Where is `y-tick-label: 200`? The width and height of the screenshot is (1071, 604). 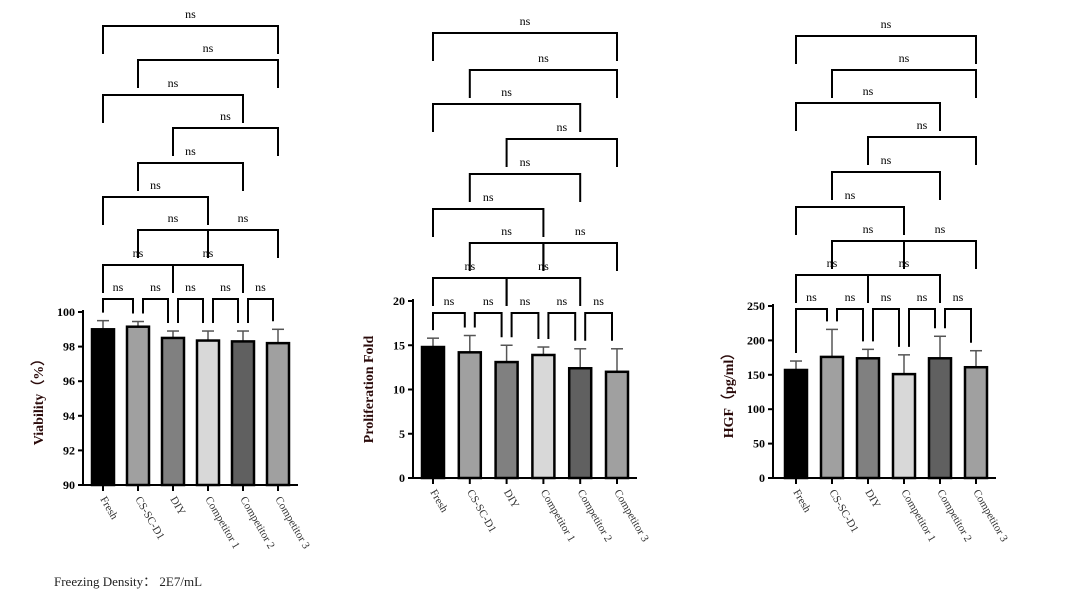 y-tick-label: 200 is located at coordinates (756, 340).